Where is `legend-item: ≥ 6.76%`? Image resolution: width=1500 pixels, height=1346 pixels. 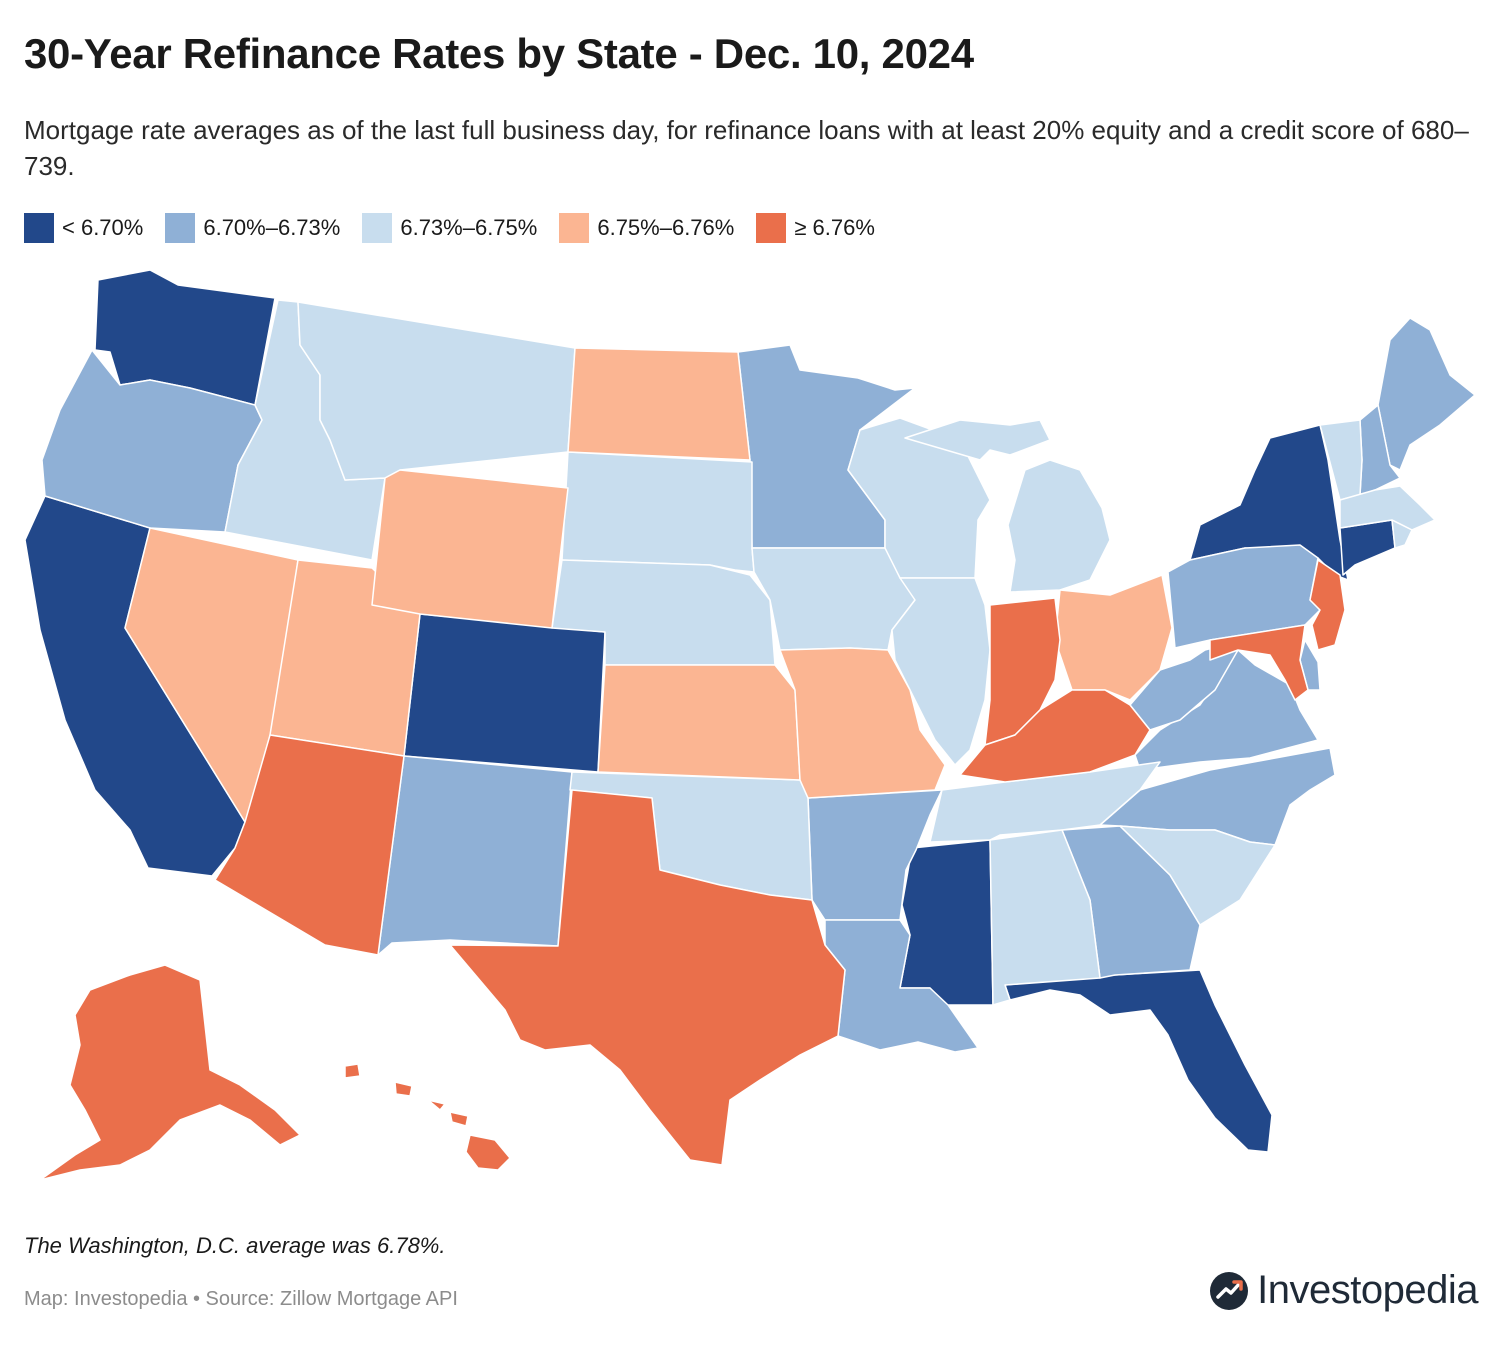
legend-item: ≥ 6.76% is located at coordinates (815, 228).